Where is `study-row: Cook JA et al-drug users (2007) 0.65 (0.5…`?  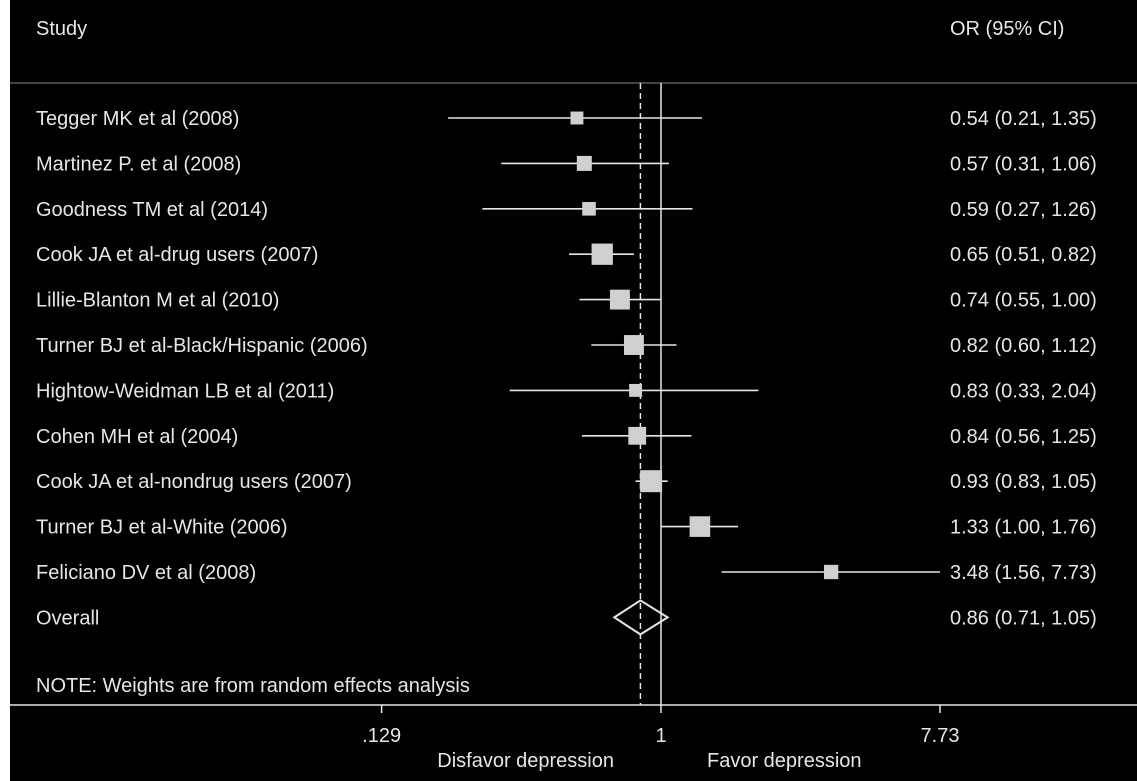
study-row: Cook JA et al-drug users (2007) 0.65 (0.5… is located at coordinates (566, 254).